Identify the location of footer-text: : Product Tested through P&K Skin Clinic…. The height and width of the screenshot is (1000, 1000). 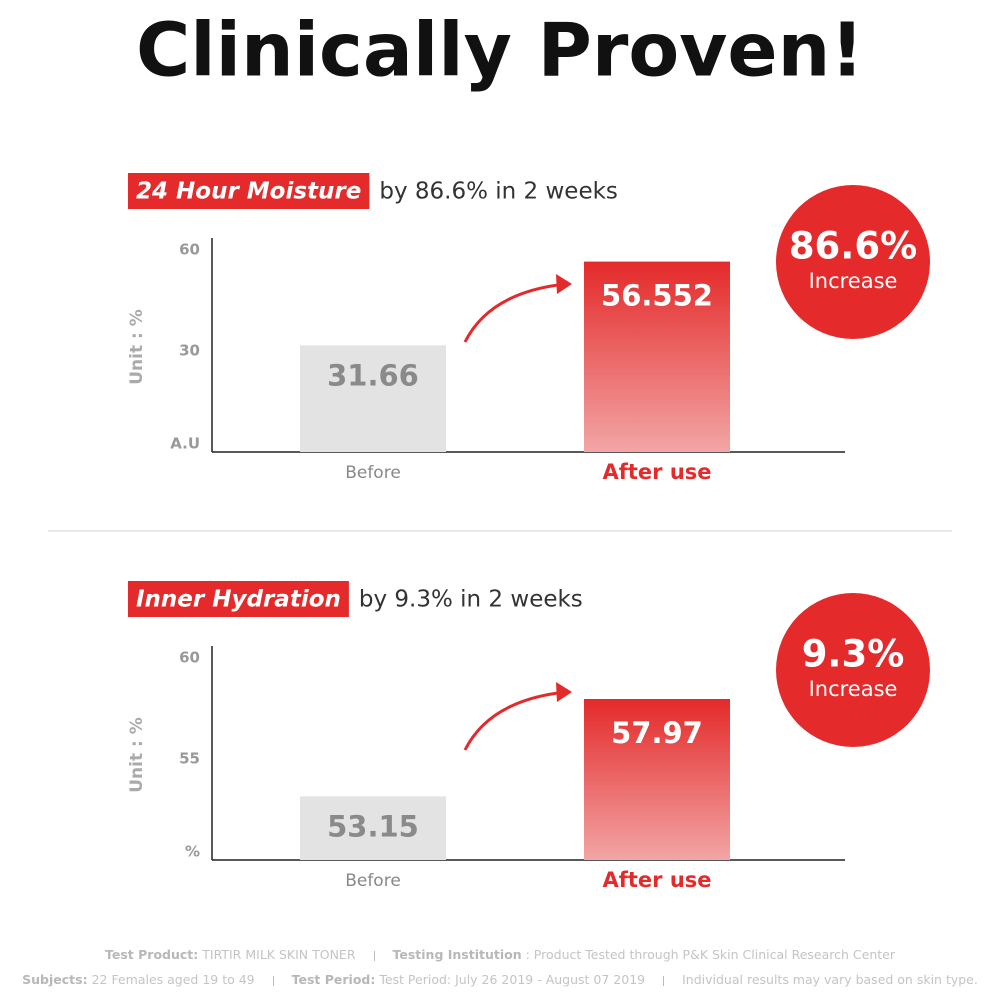
(710, 954).